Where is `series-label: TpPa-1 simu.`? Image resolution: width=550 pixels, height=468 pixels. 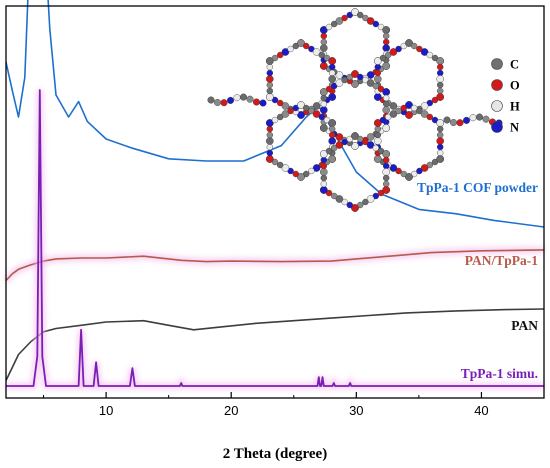
series-label: TpPa-1 simu. is located at coordinates (499, 373).